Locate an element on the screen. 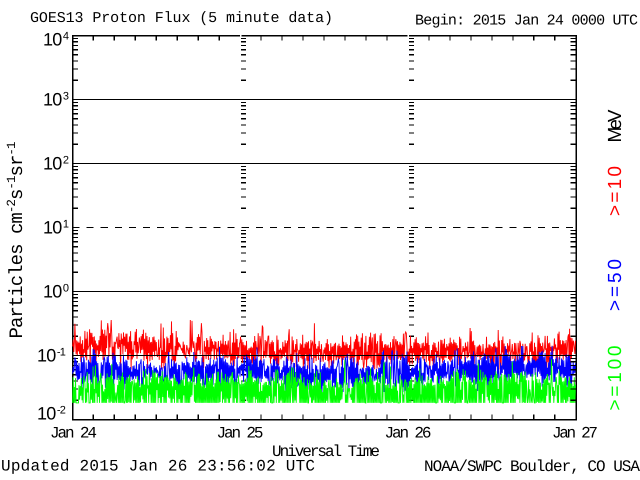 Image resolution: width=640 pixels, height=480 pixels. svg-text:102: 10 2 is located at coordinates (56, 164).